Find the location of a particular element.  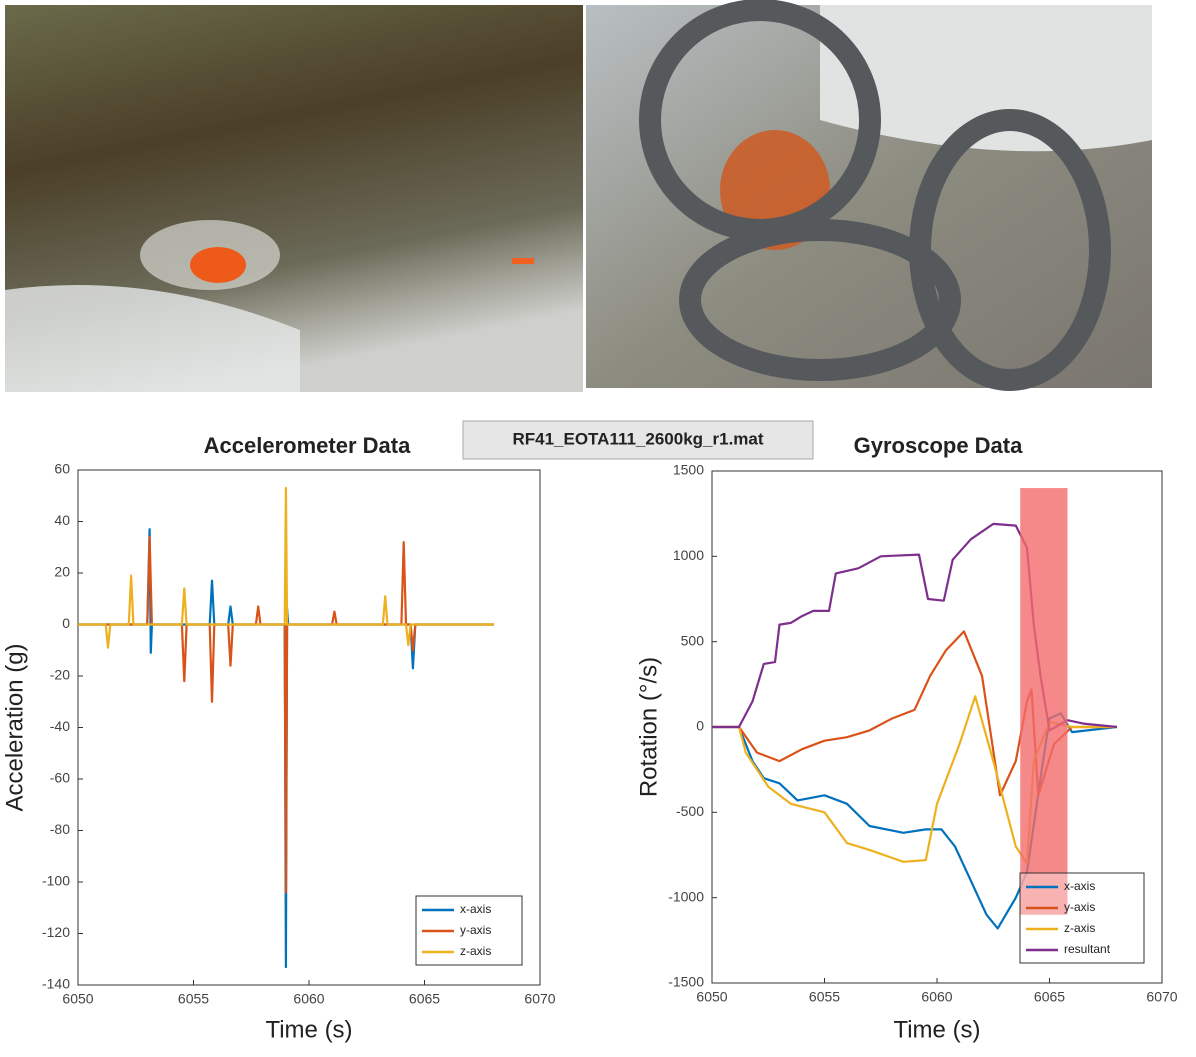

file-label: RF41_EOTA111_2600kg_r1.mat is located at coordinates (638, 440).